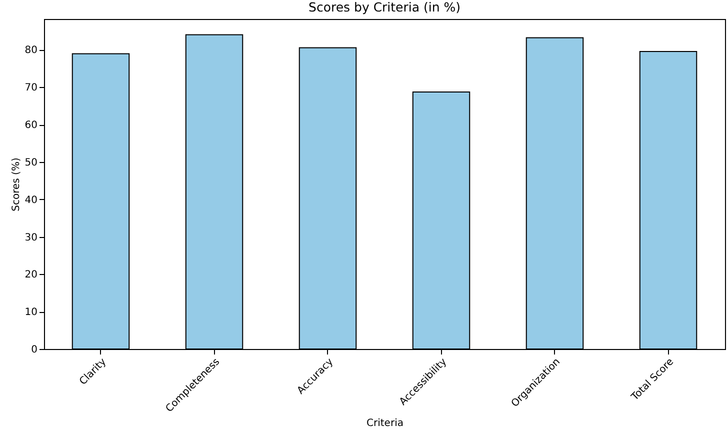 This screenshot has height=433, width=727. What do you see at coordinates (385, 423) in the screenshot?
I see `x-axis-title: Criteria` at bounding box center [385, 423].